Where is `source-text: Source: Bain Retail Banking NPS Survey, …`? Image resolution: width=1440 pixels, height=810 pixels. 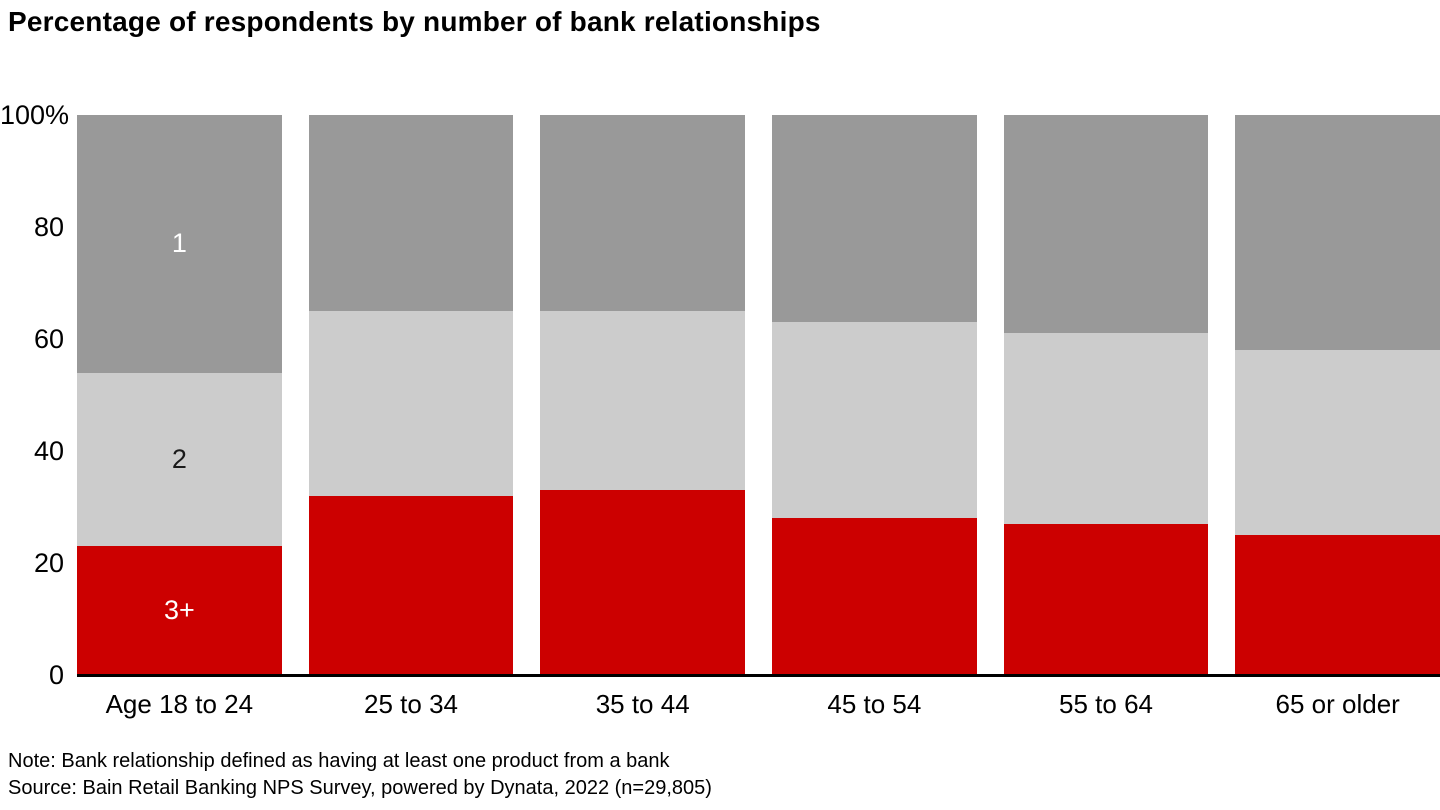 source-text: Source: Bain Retail Banking NPS Survey, … is located at coordinates (360, 788).